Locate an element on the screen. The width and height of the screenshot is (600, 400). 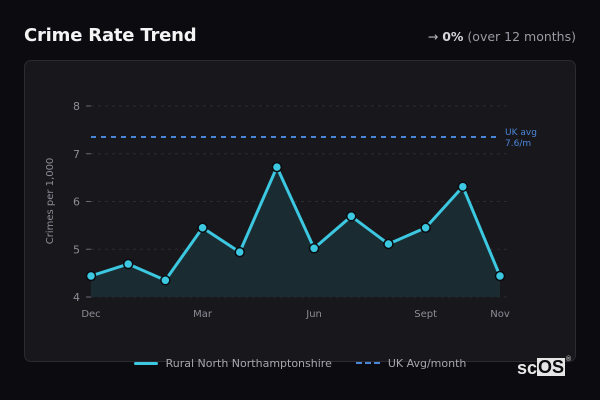
y-tick-label: 4 is located at coordinates (76, 297).